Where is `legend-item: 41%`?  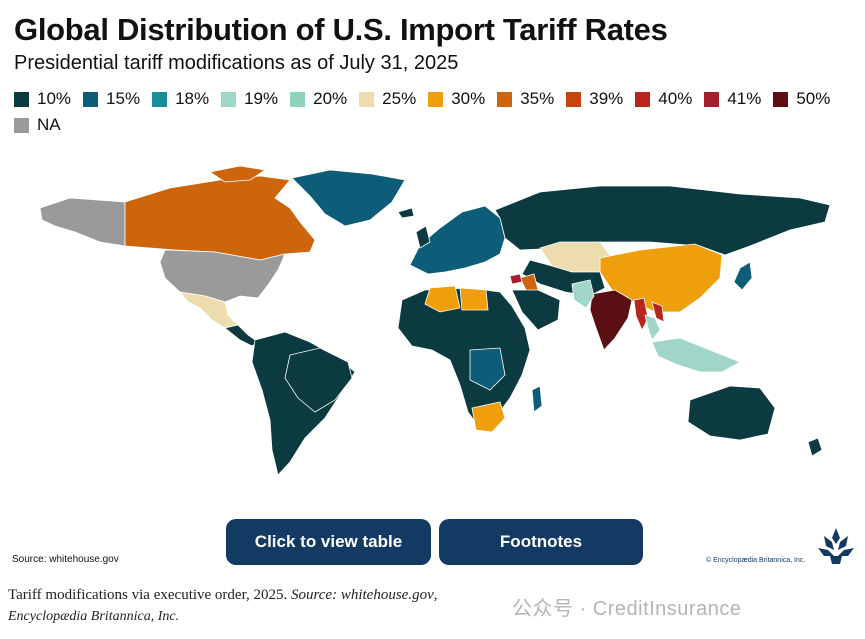 legend-item: 41% is located at coordinates (732, 99).